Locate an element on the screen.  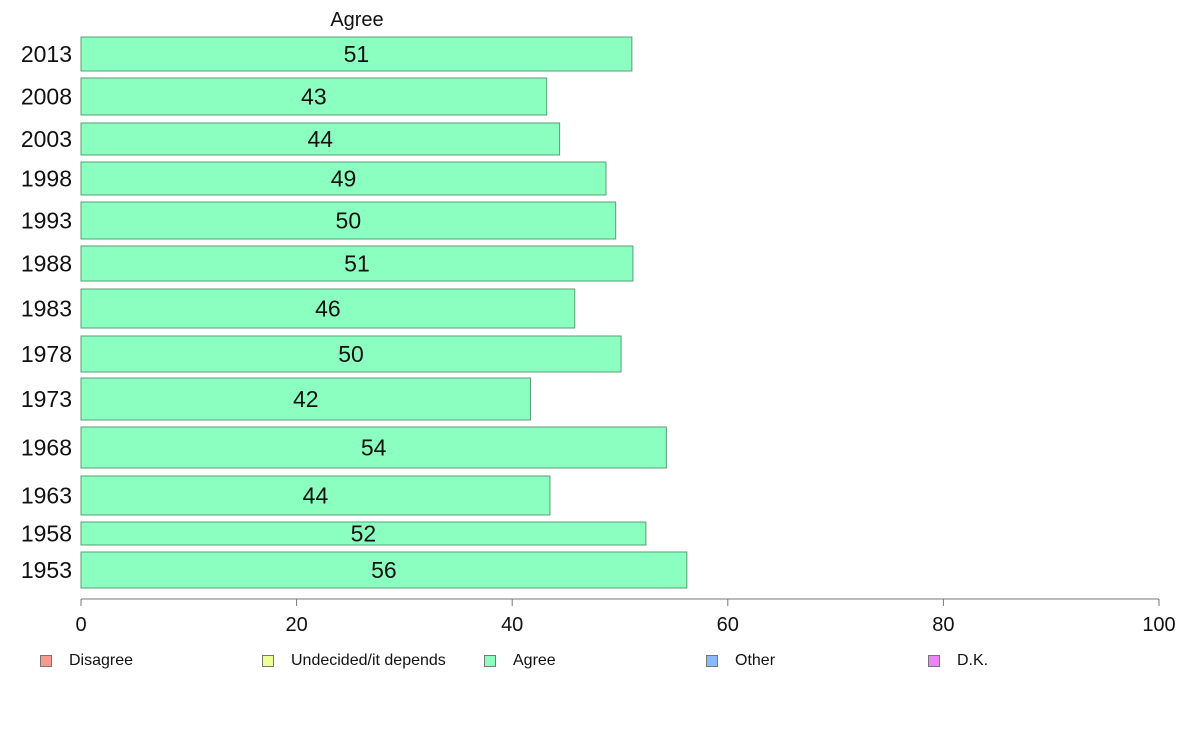
bar-1983 is located at coordinates (328, 308).